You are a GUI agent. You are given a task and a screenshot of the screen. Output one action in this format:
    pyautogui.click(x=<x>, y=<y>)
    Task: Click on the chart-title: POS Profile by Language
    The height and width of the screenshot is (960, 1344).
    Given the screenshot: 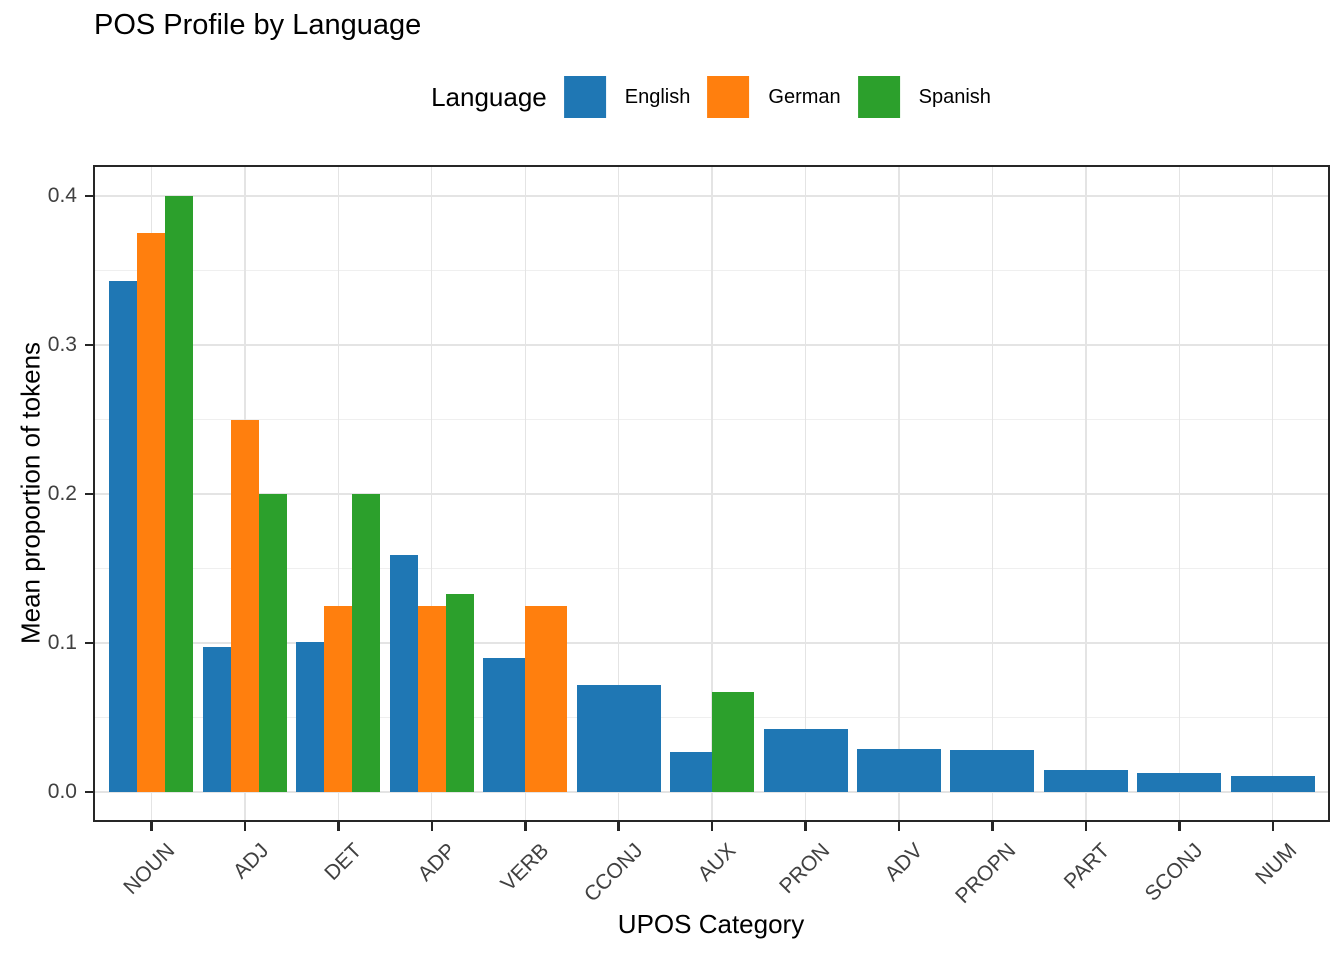 What is the action you would take?
    pyautogui.click(x=258, y=25)
    